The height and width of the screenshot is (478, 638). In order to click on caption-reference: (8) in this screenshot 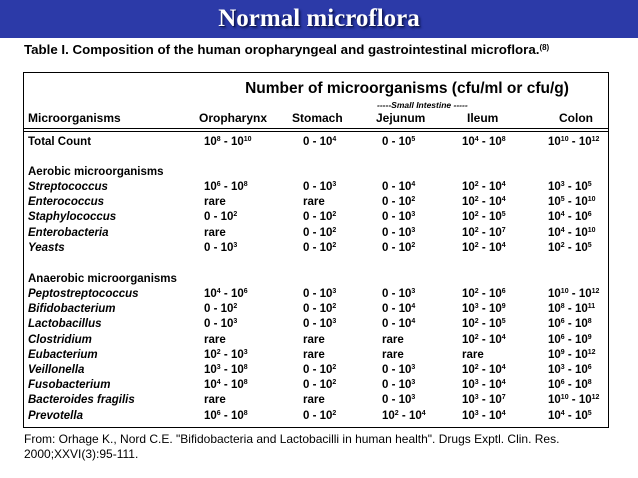, I will do `click(544, 47)`.